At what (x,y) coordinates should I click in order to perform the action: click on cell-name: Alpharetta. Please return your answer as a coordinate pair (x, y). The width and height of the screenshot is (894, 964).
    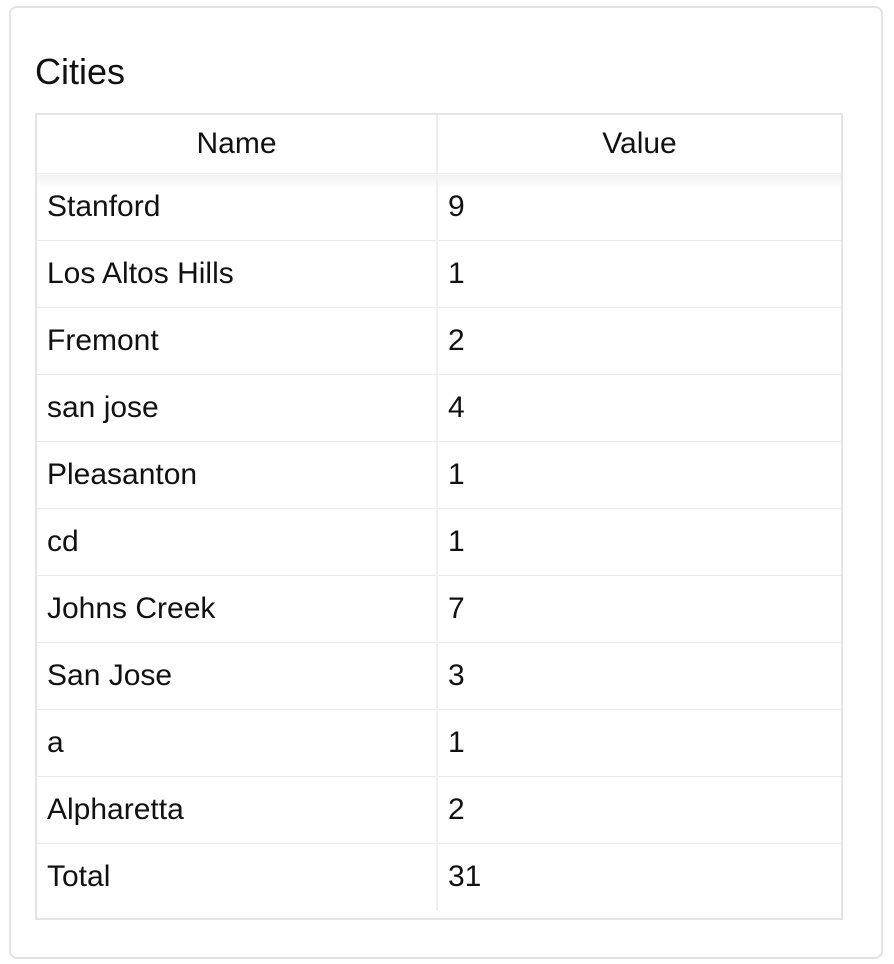
    Looking at the image, I should click on (237, 810).